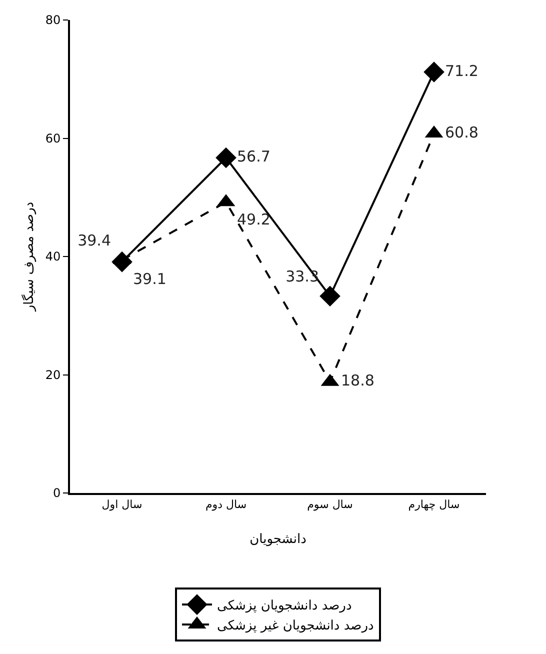 The height and width of the screenshot is (654, 546). I want to click on y-tick-label: 20, so click(53, 375).